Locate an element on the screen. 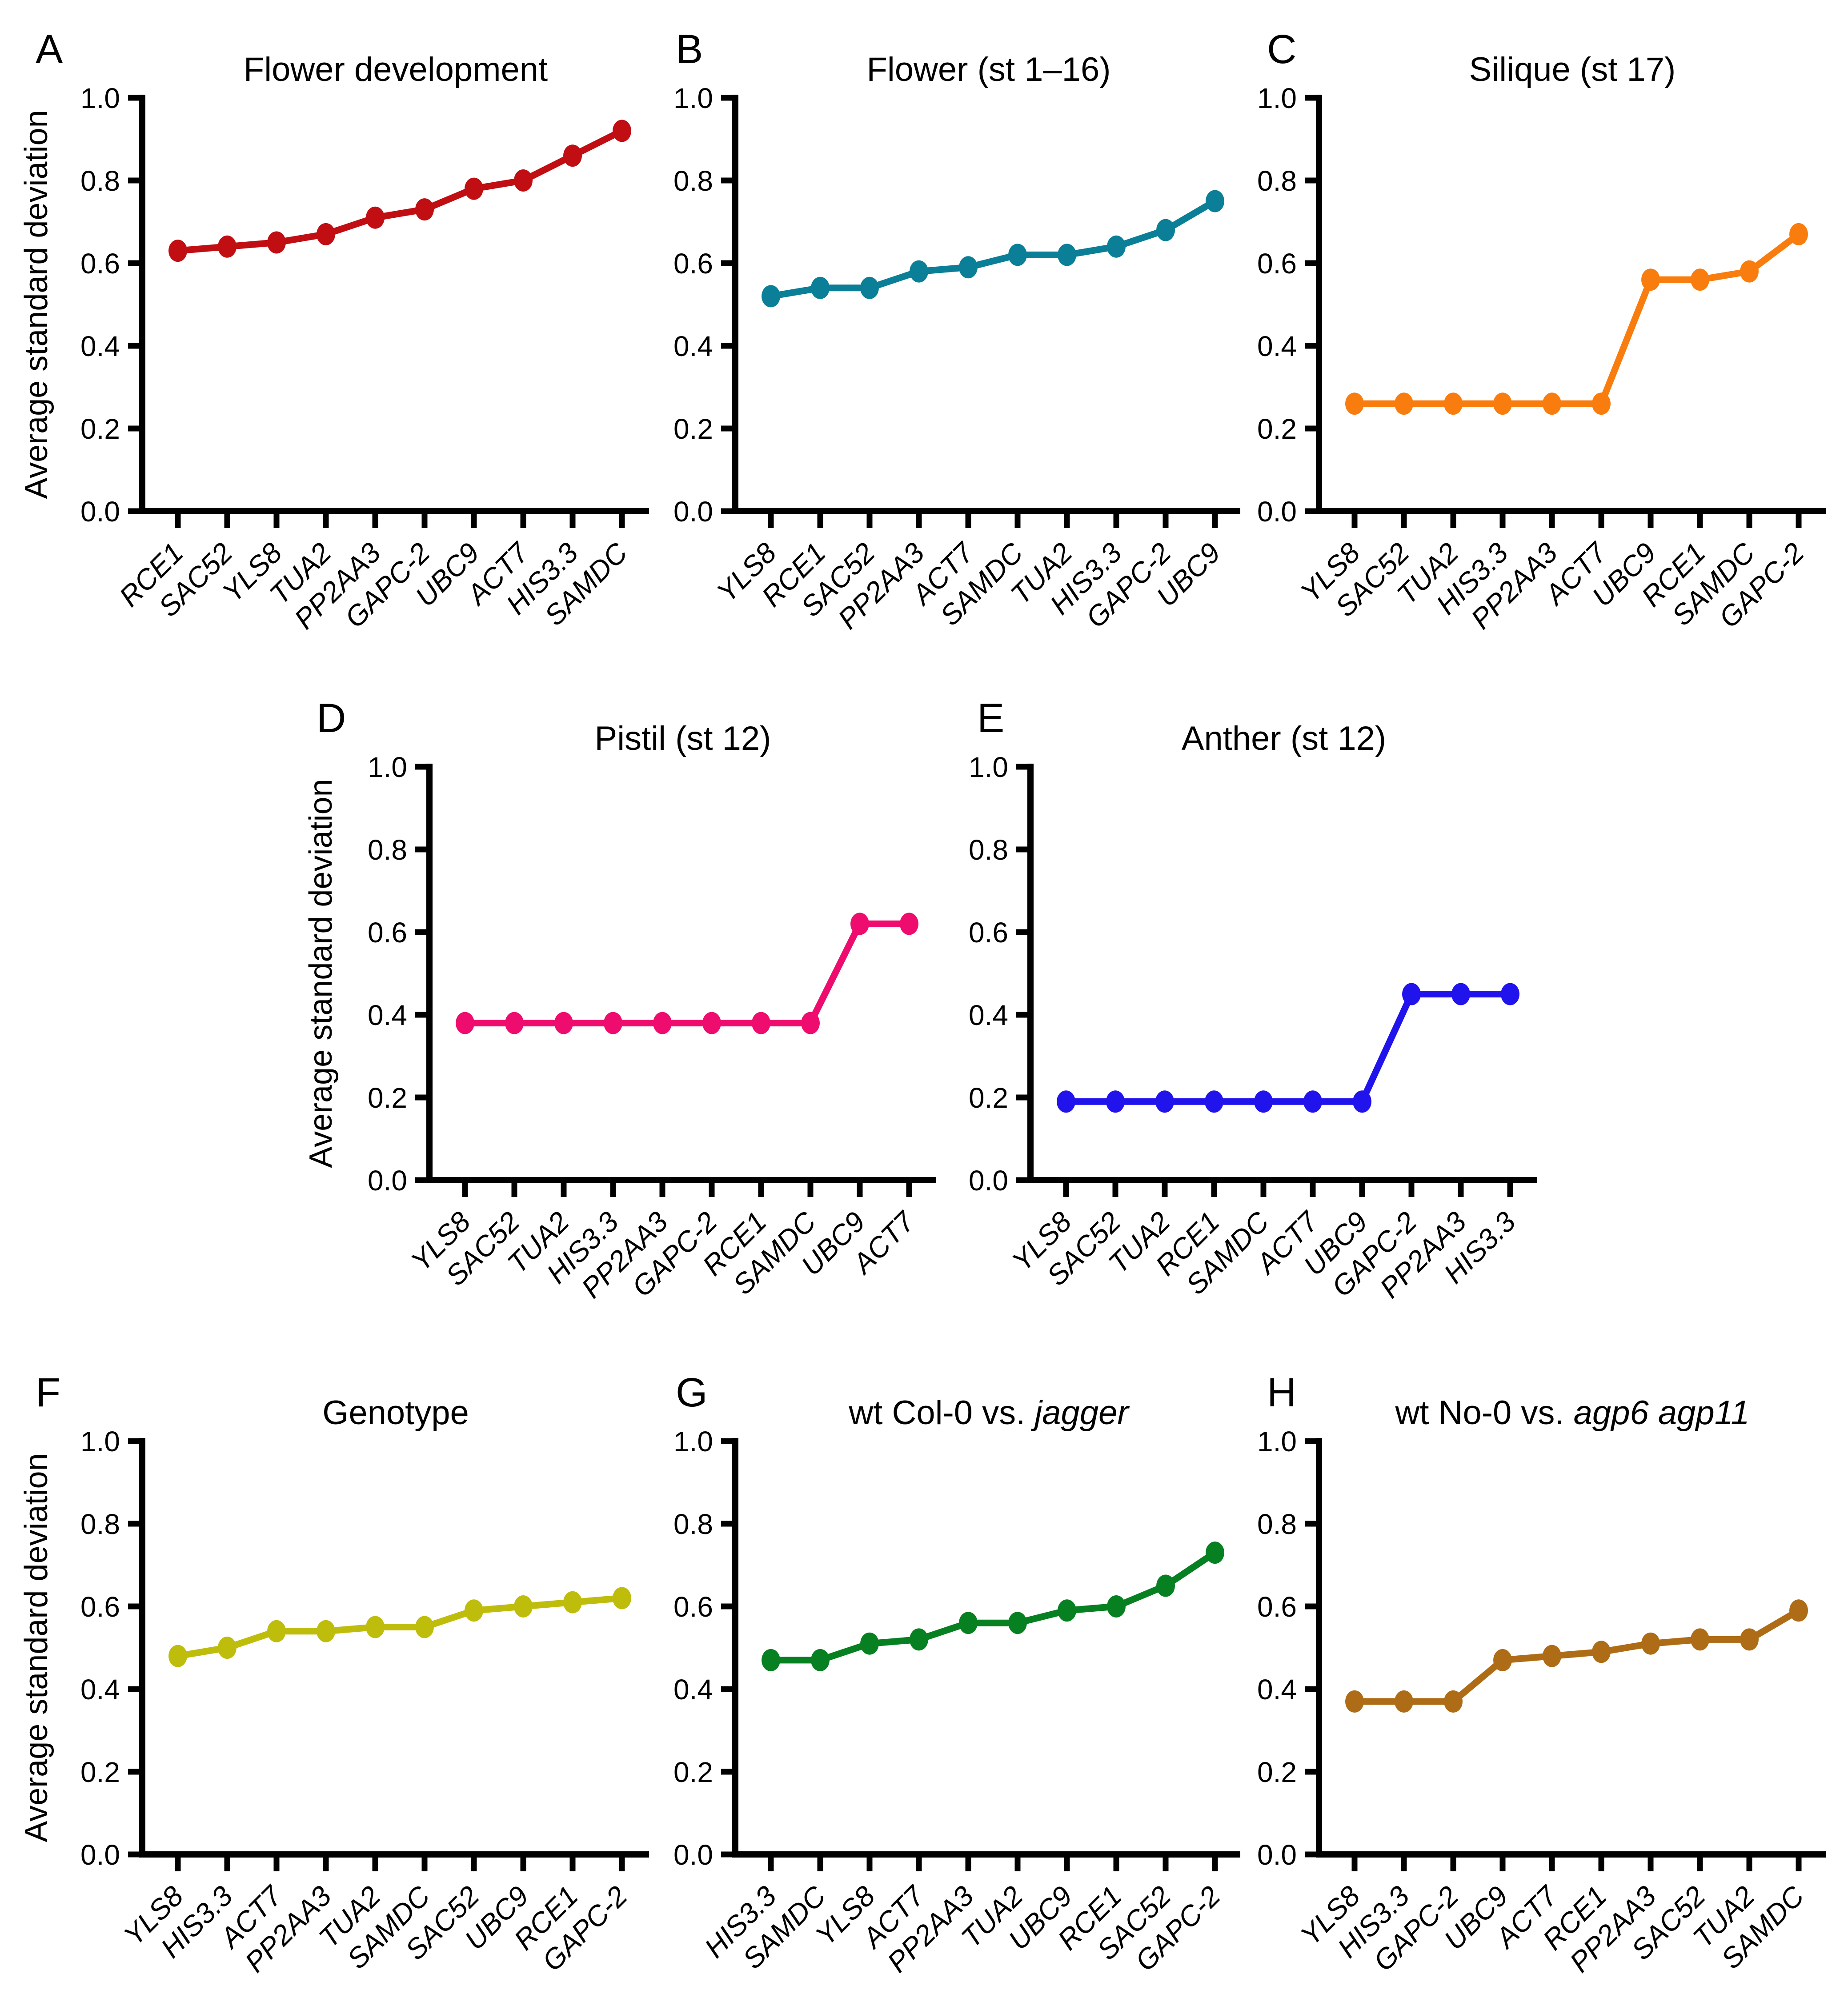  title-segment: Genotype is located at coordinates (395, 1413).